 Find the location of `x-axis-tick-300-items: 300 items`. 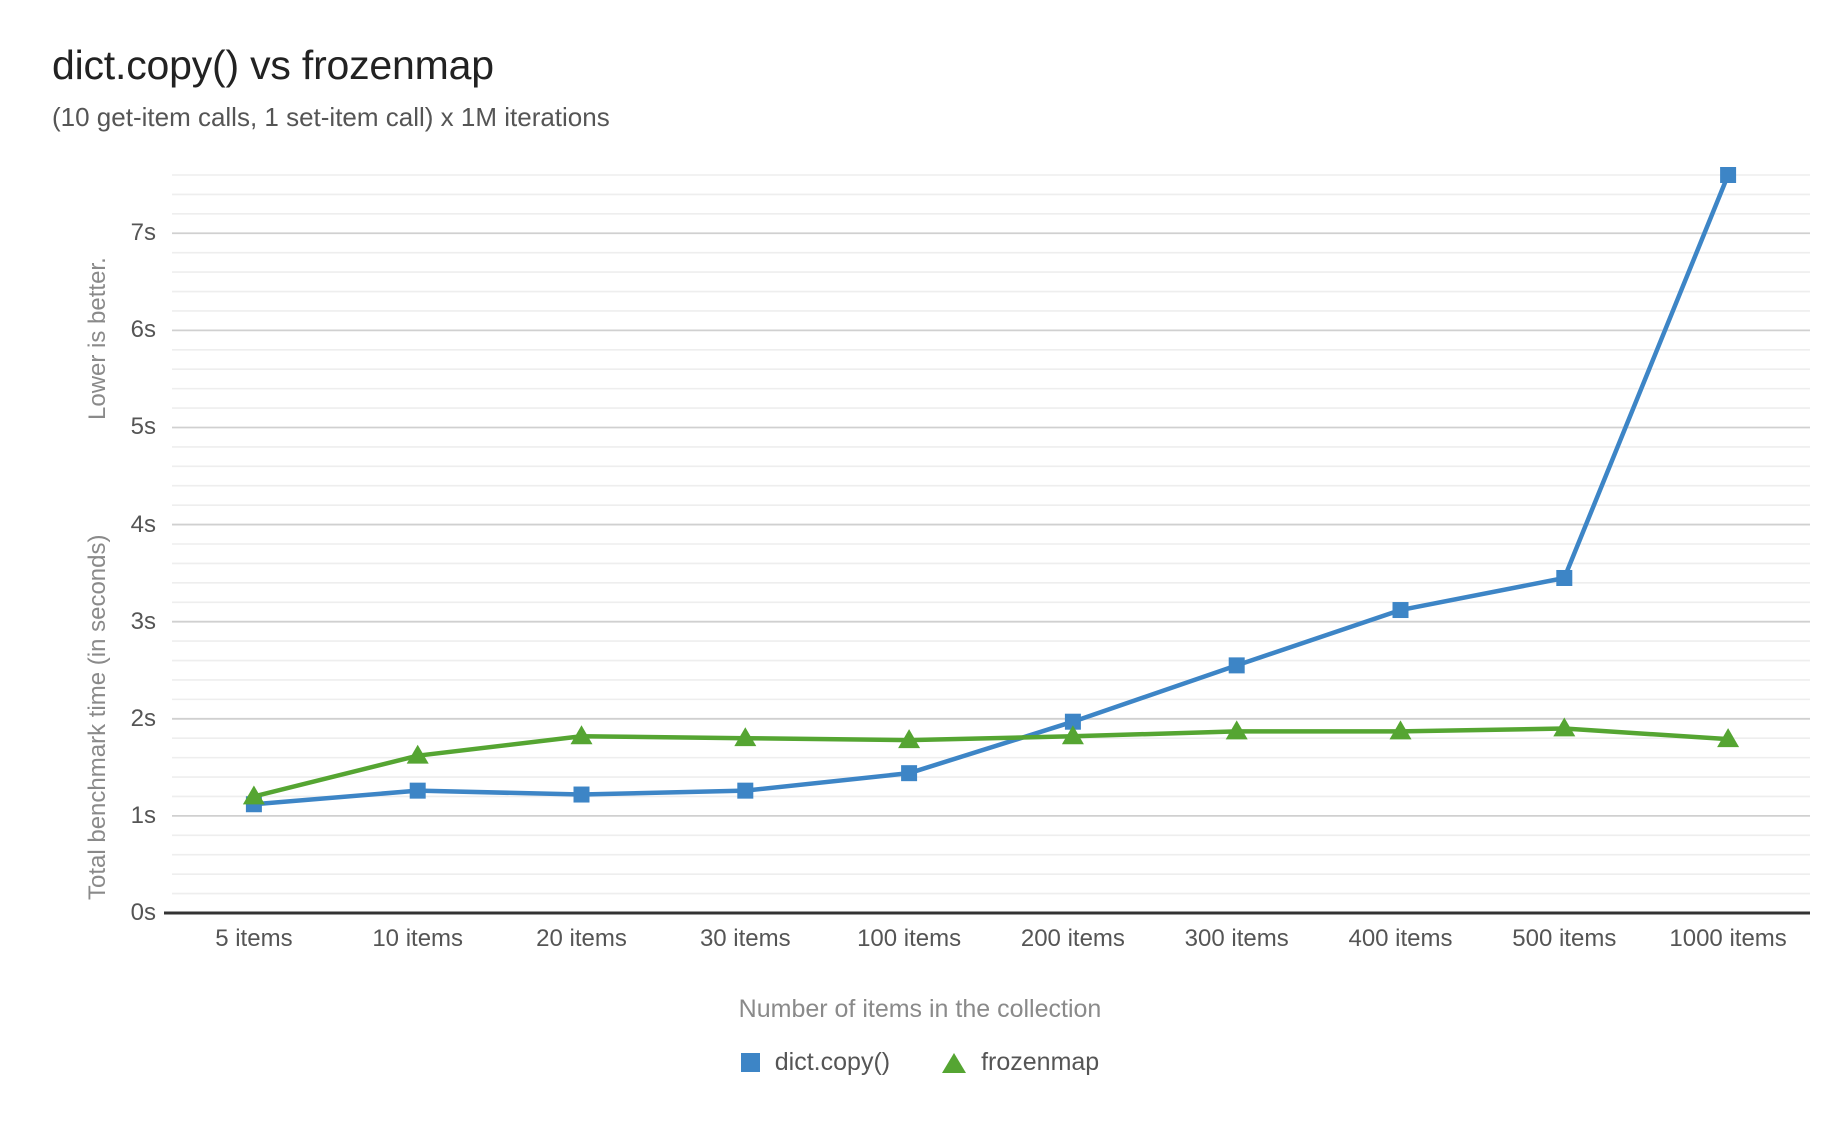

x-axis-tick-300-items: 300 items is located at coordinates (1236, 938).